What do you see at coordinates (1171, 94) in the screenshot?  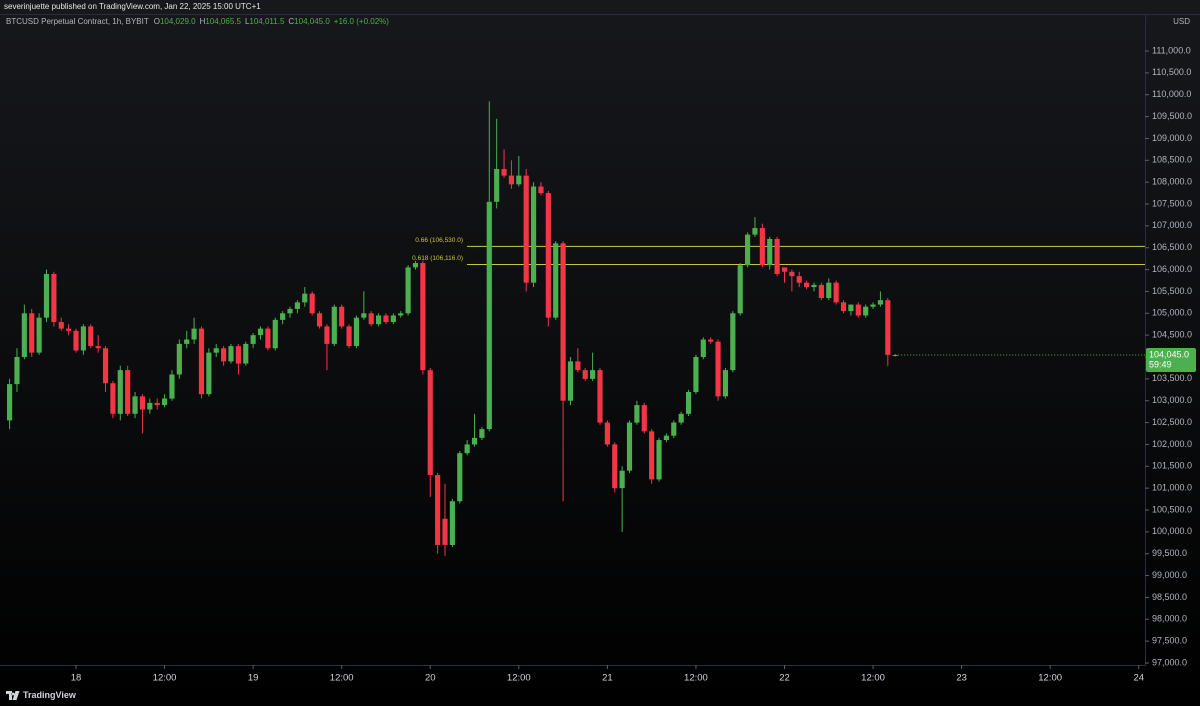 I see `y-tick-label: 110,000.0` at bounding box center [1171, 94].